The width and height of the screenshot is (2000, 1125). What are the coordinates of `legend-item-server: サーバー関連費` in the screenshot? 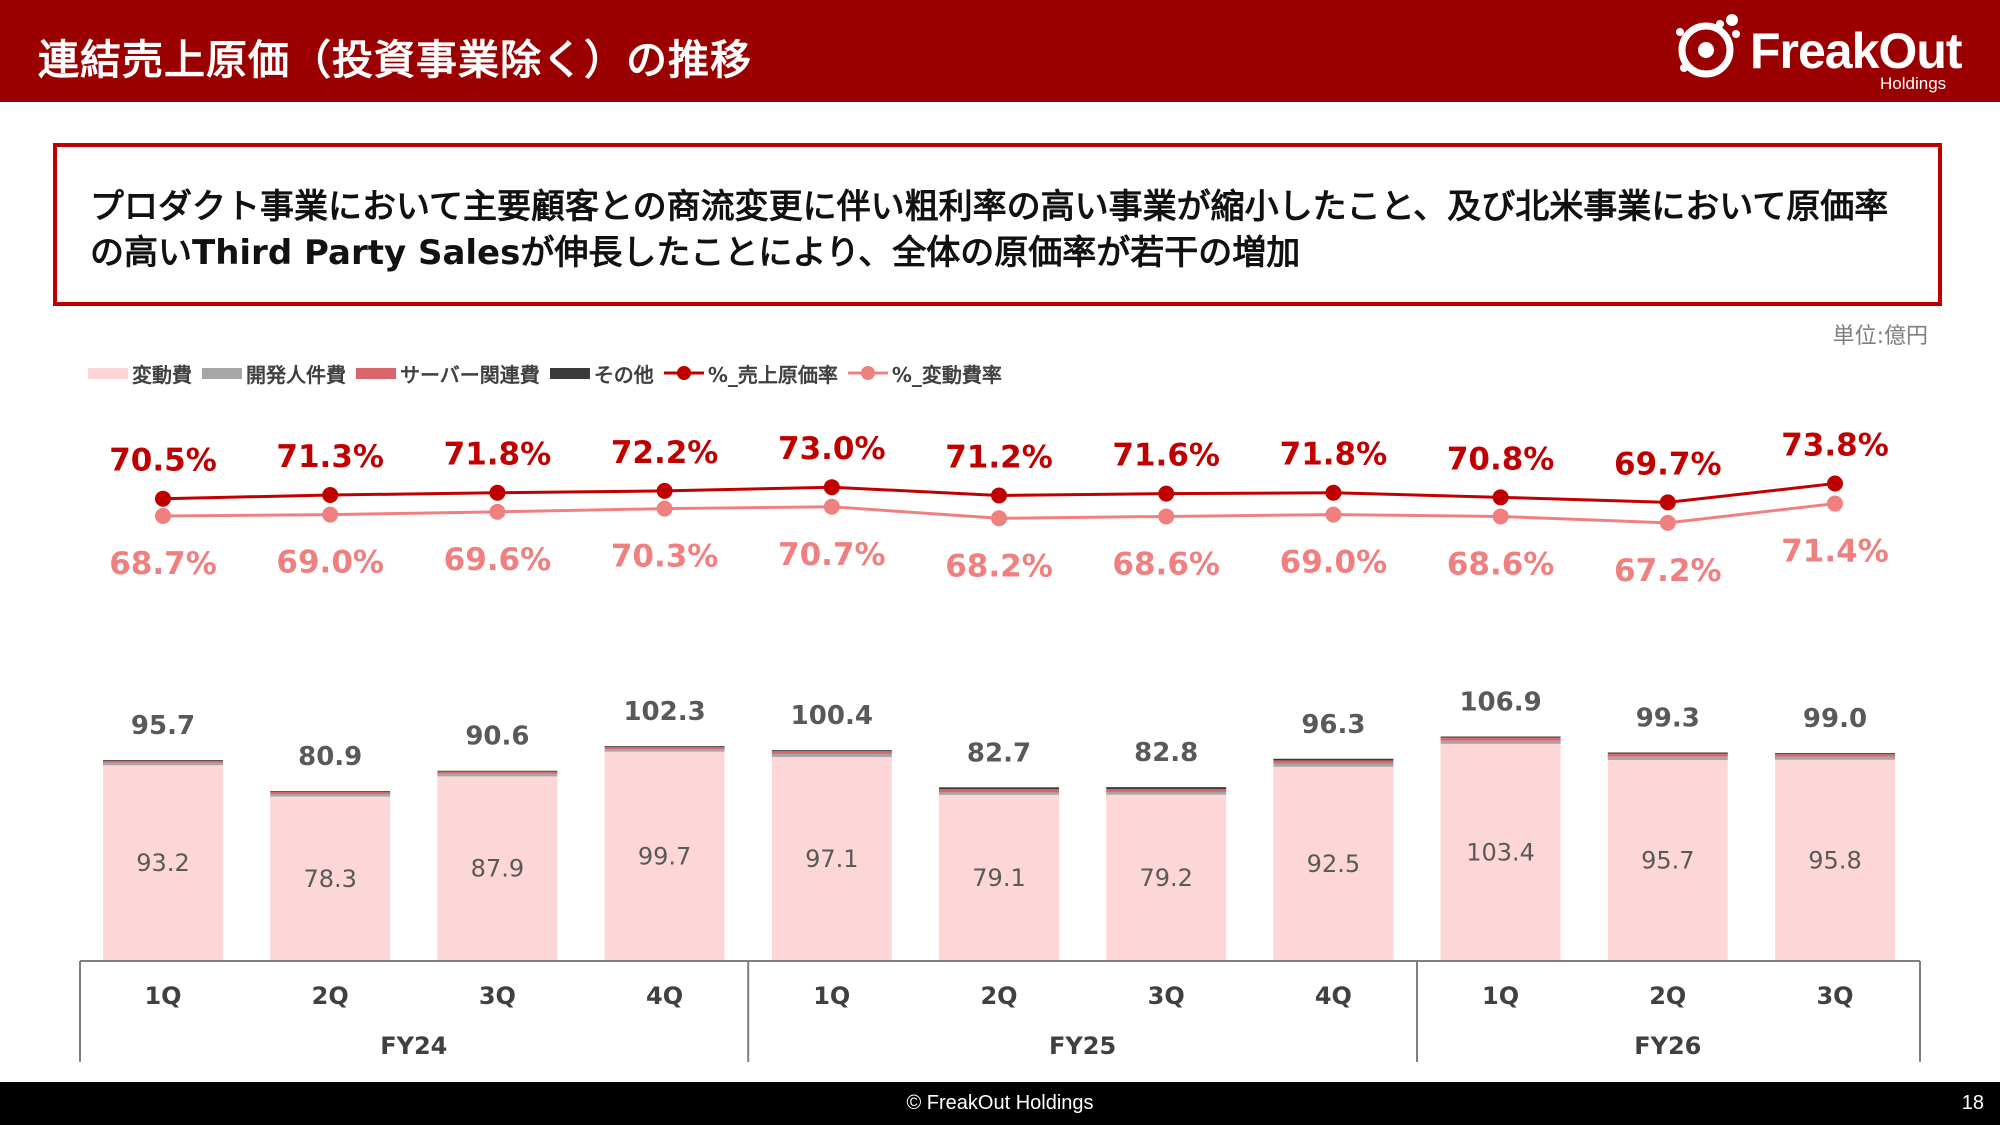 It's located at (448, 373).